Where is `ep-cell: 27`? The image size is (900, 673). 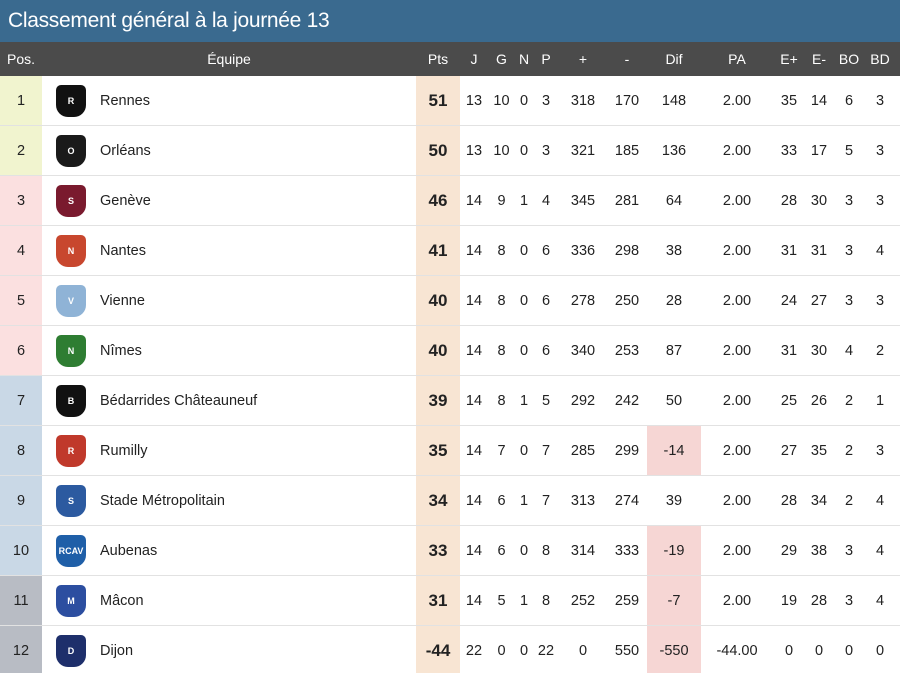
ep-cell: 27 is located at coordinates (789, 450).